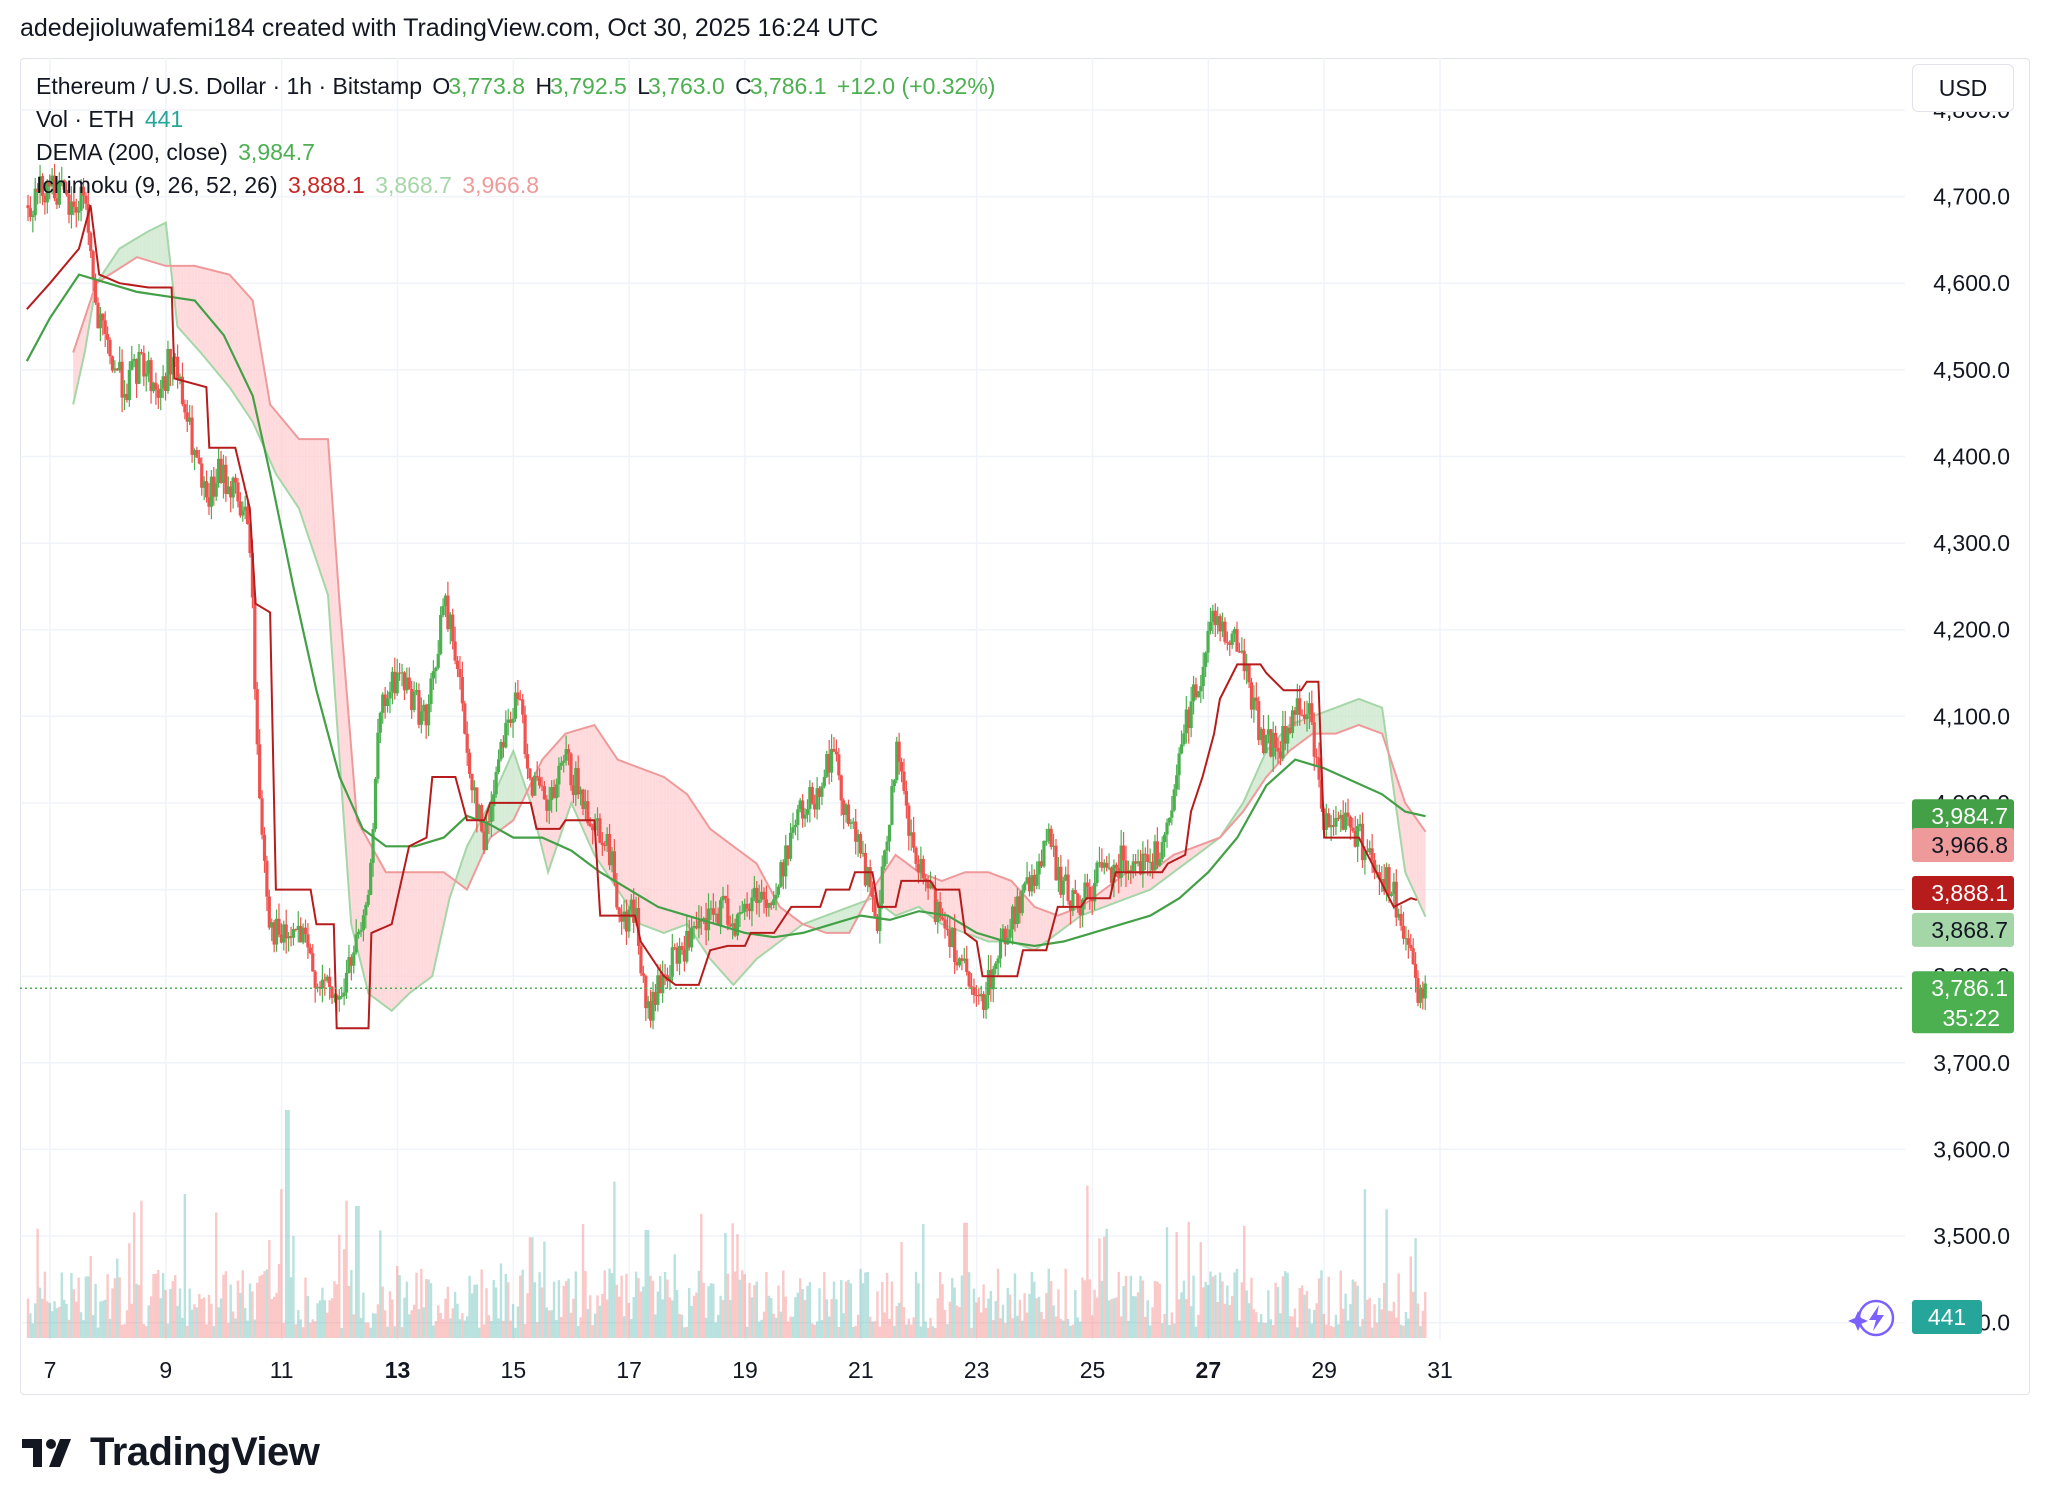  What do you see at coordinates (517, 119) in the screenshot?
I see `legend-volume-row: Vol · ETH 441` at bounding box center [517, 119].